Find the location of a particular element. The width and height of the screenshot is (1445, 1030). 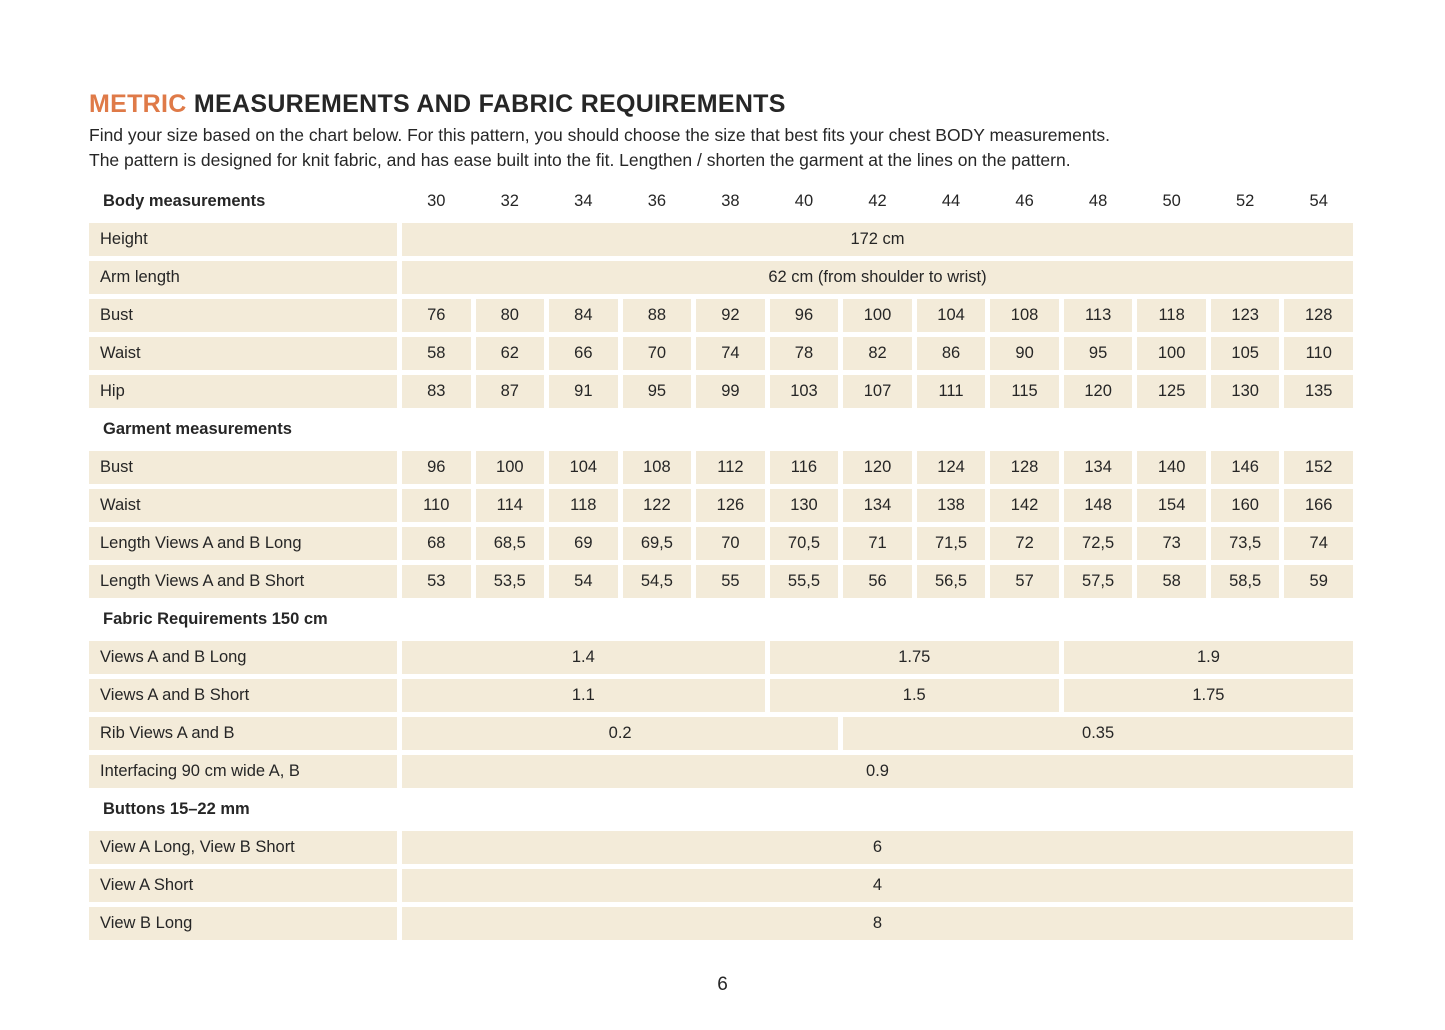

value-cell: 53,5 is located at coordinates (510, 581).